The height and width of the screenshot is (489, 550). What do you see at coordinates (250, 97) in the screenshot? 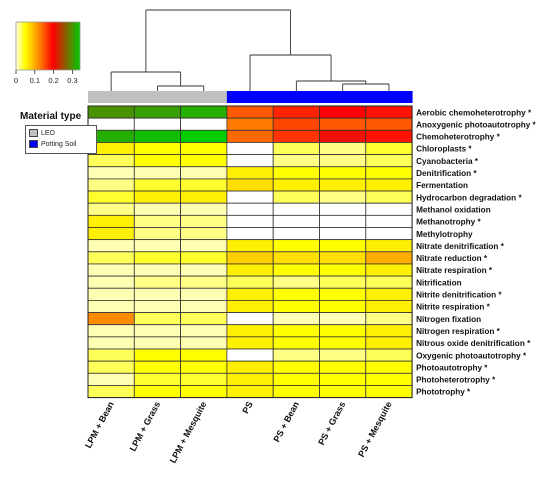
I see `material-type-bar` at bounding box center [250, 97].